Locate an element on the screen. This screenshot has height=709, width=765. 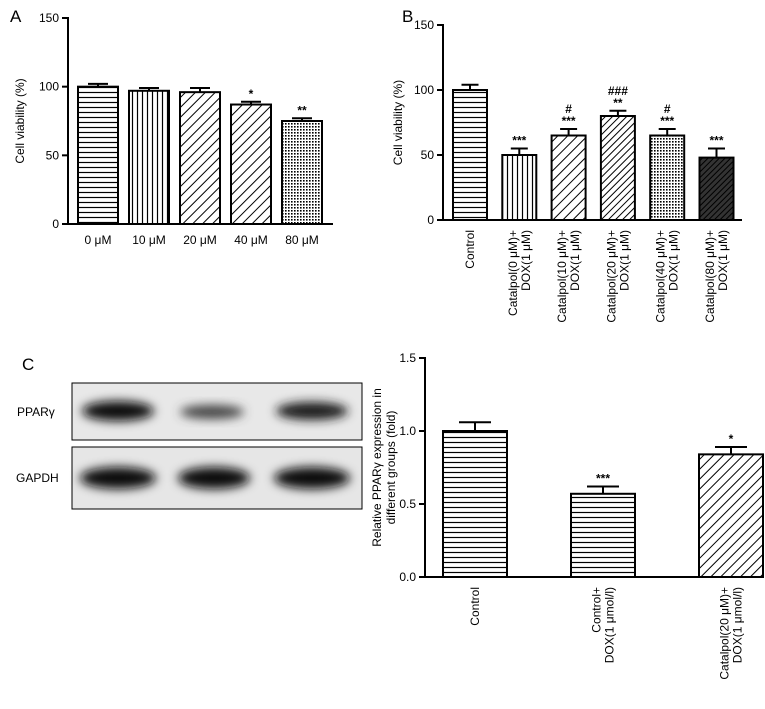
x-tick-label: 0 μM is located at coordinates (98, 240).